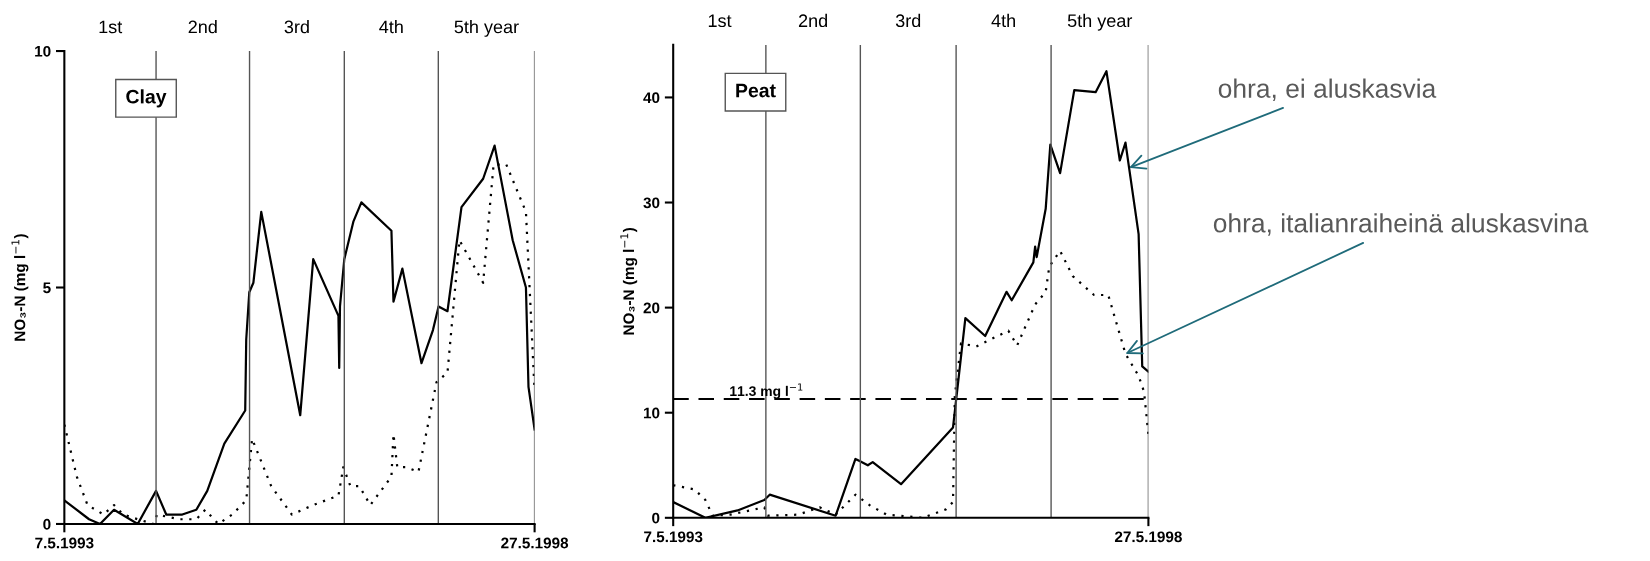 This screenshot has width=1650, height=561. What do you see at coordinates (651, 203) in the screenshot?
I see `y-tick-label: 30` at bounding box center [651, 203].